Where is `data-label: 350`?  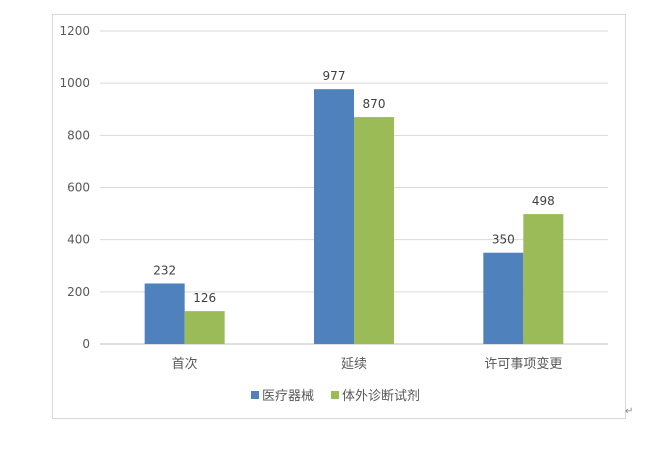 data-label: 350 is located at coordinates (503, 240).